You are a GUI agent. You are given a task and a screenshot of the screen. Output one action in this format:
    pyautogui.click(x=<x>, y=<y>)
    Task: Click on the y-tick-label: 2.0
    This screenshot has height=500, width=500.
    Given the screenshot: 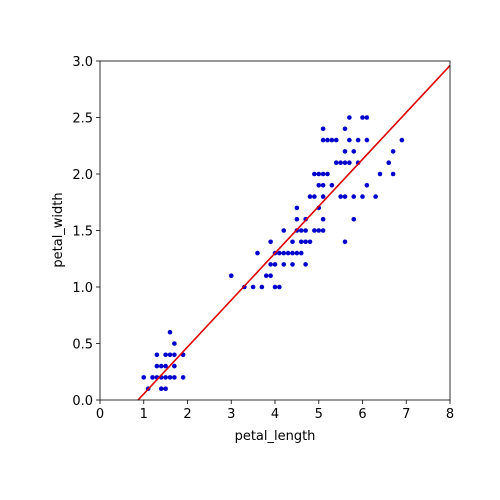 What is the action you would take?
    pyautogui.click(x=82, y=175)
    